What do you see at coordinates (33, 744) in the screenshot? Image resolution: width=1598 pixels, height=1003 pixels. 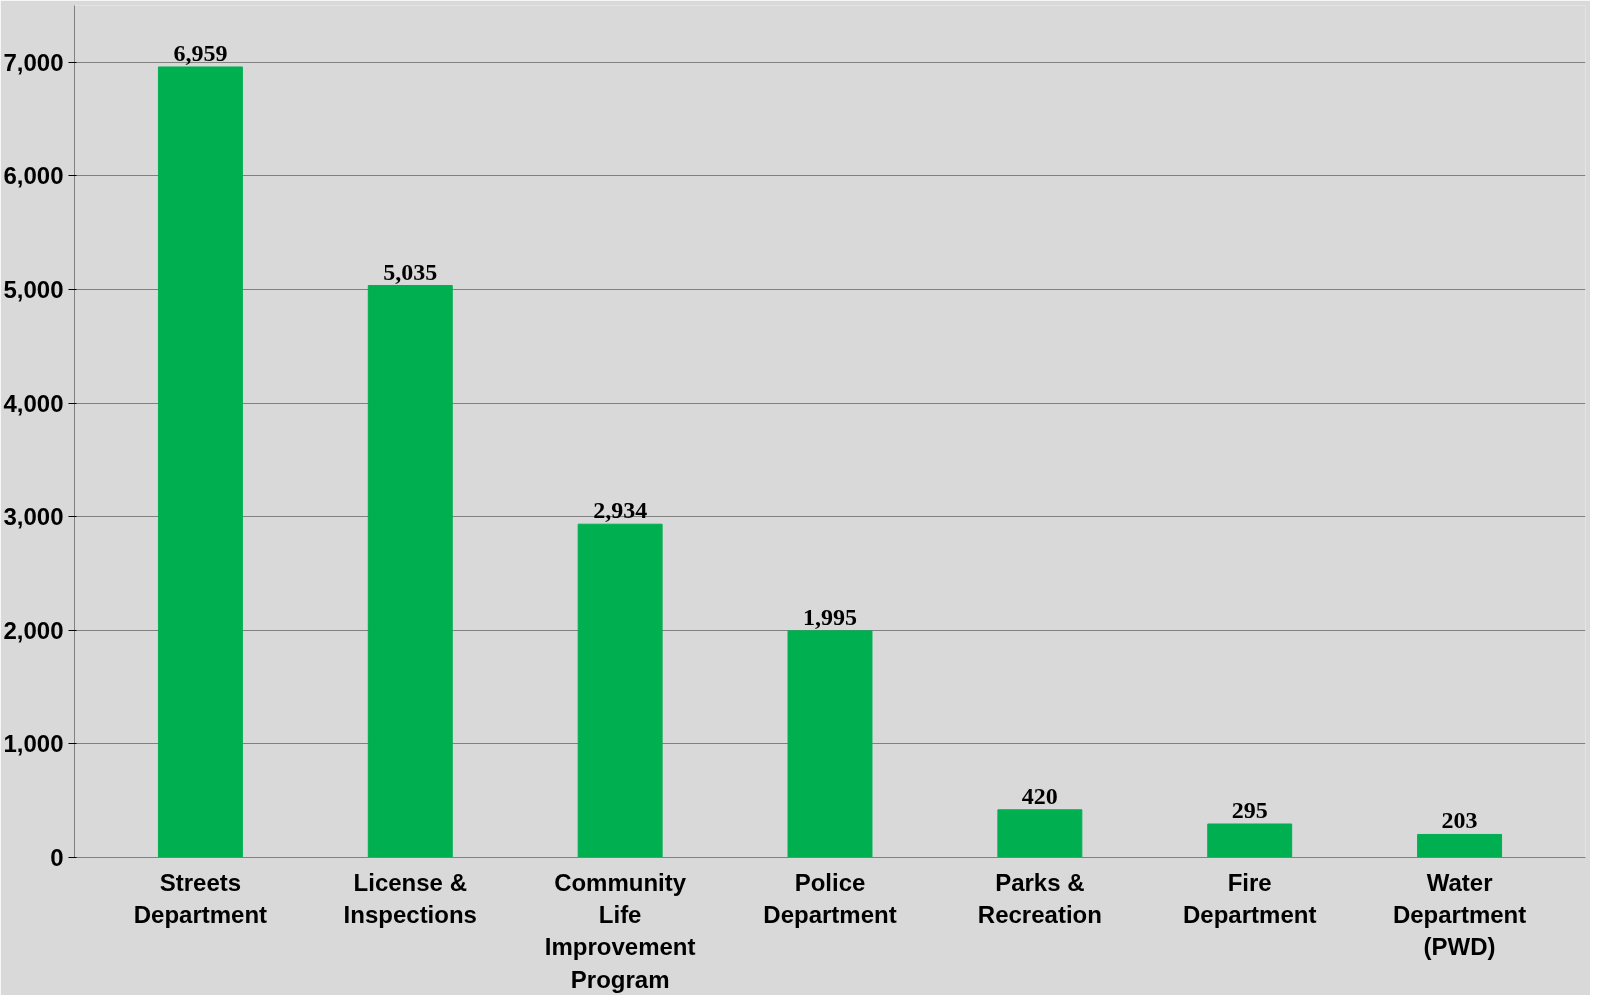 I see `y-tick-label: 1,000` at bounding box center [33, 744].